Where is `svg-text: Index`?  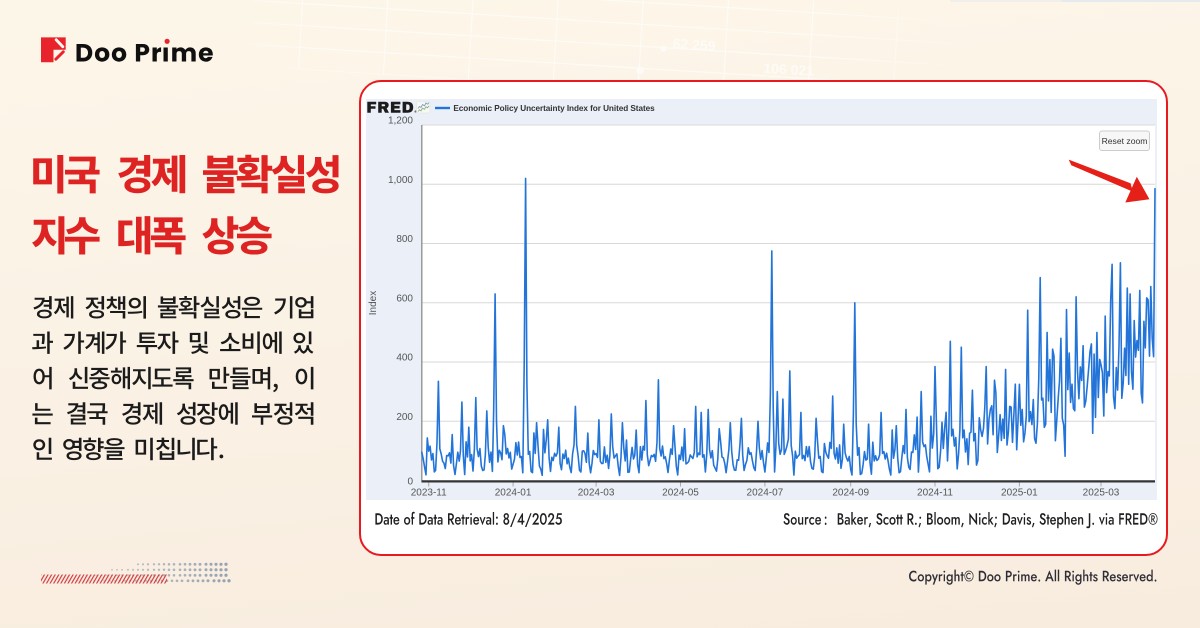
svg-text: Index is located at coordinates (372, 303).